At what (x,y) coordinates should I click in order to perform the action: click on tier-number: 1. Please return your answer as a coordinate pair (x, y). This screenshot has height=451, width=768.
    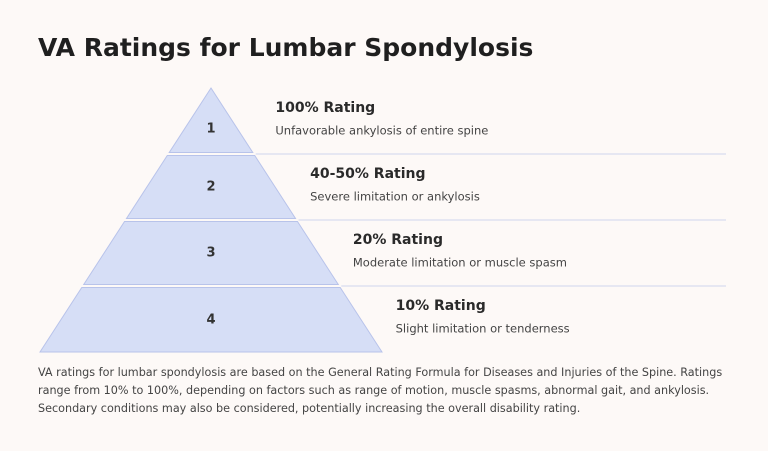
    Looking at the image, I should click on (210, 128).